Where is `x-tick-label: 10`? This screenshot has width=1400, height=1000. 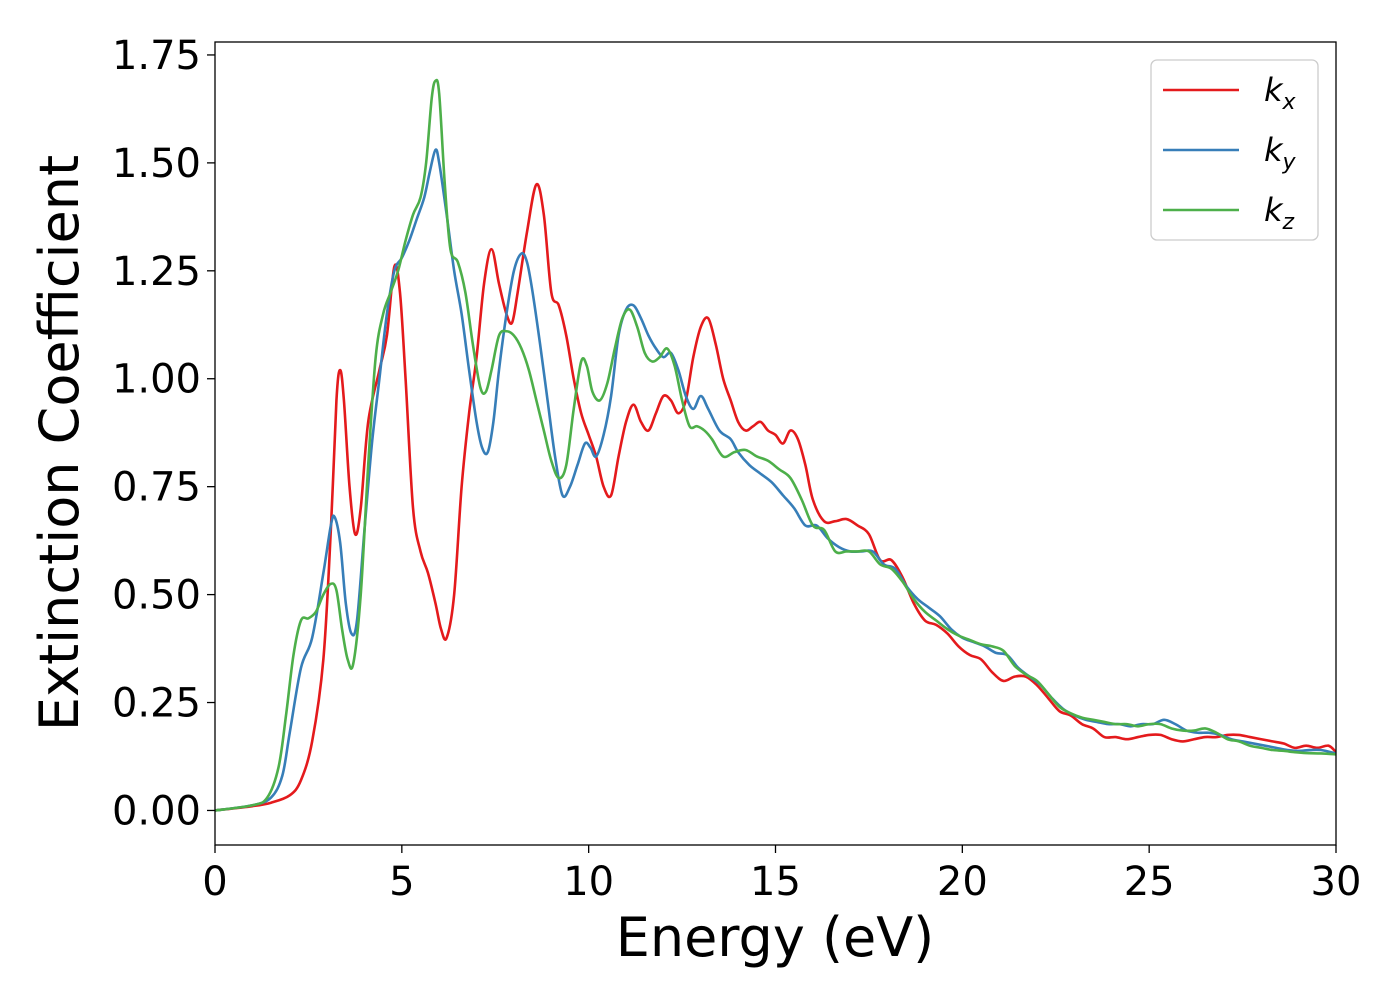 x-tick-label: 10 is located at coordinates (588, 882).